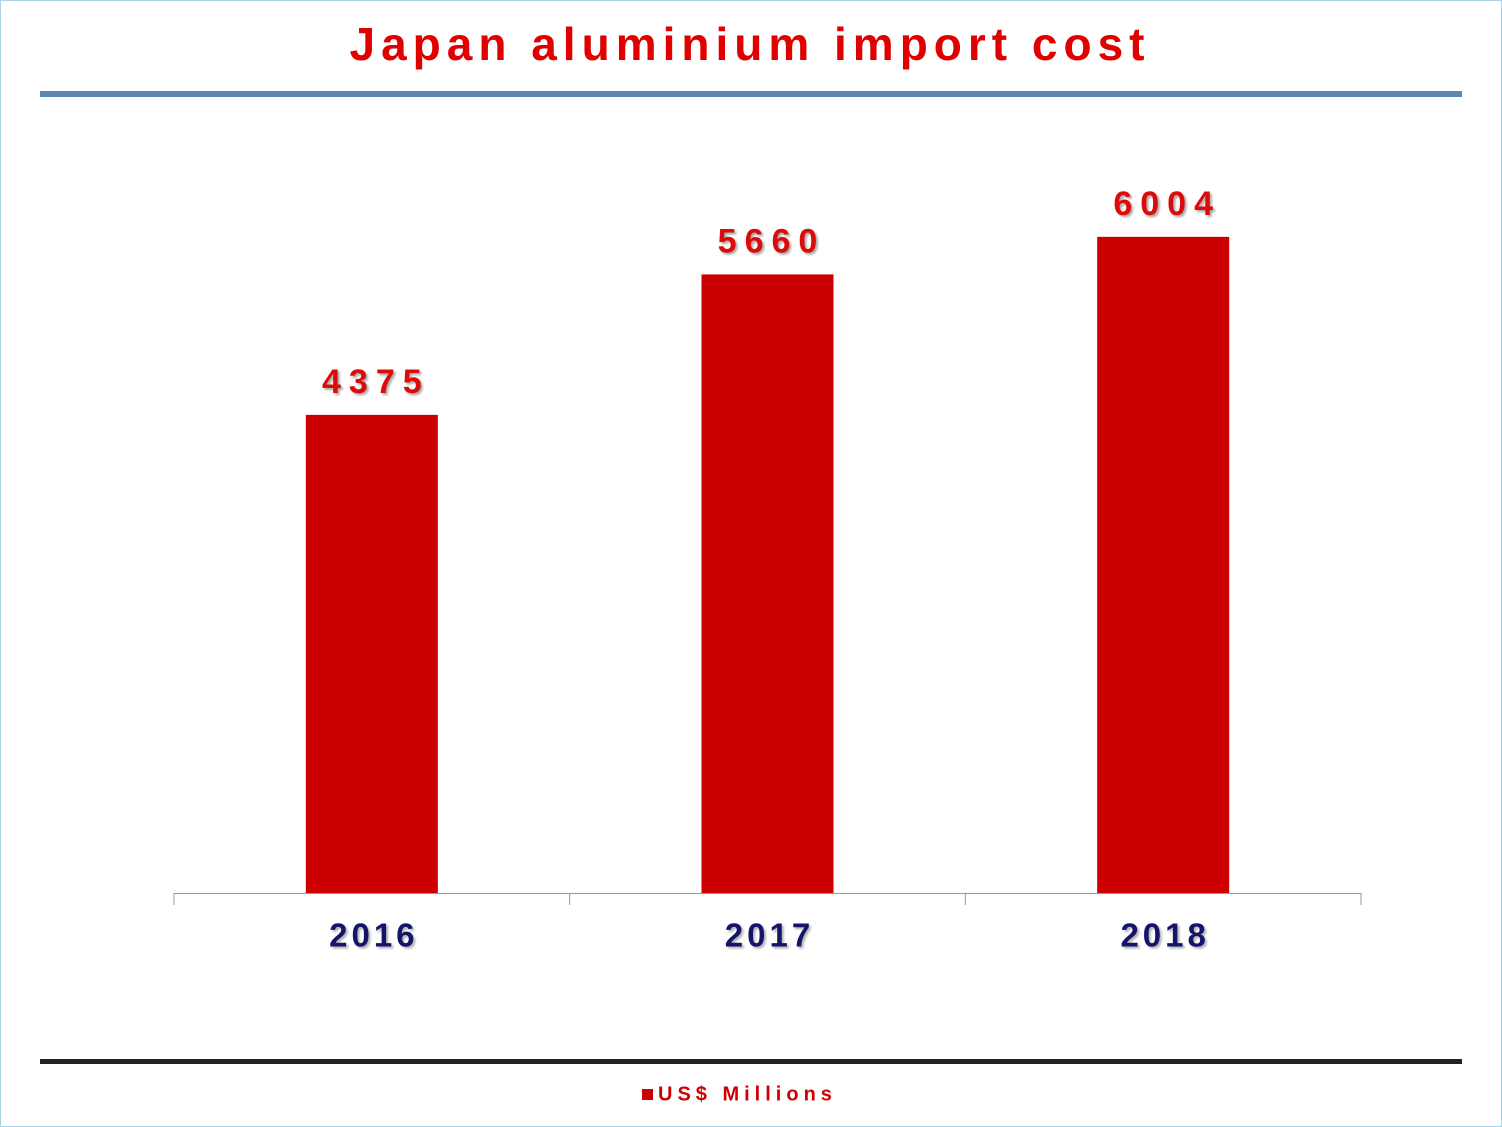 This screenshot has width=1502, height=1127. Describe the element at coordinates (376, 382) in the screenshot. I see `value-label: 4375` at that location.